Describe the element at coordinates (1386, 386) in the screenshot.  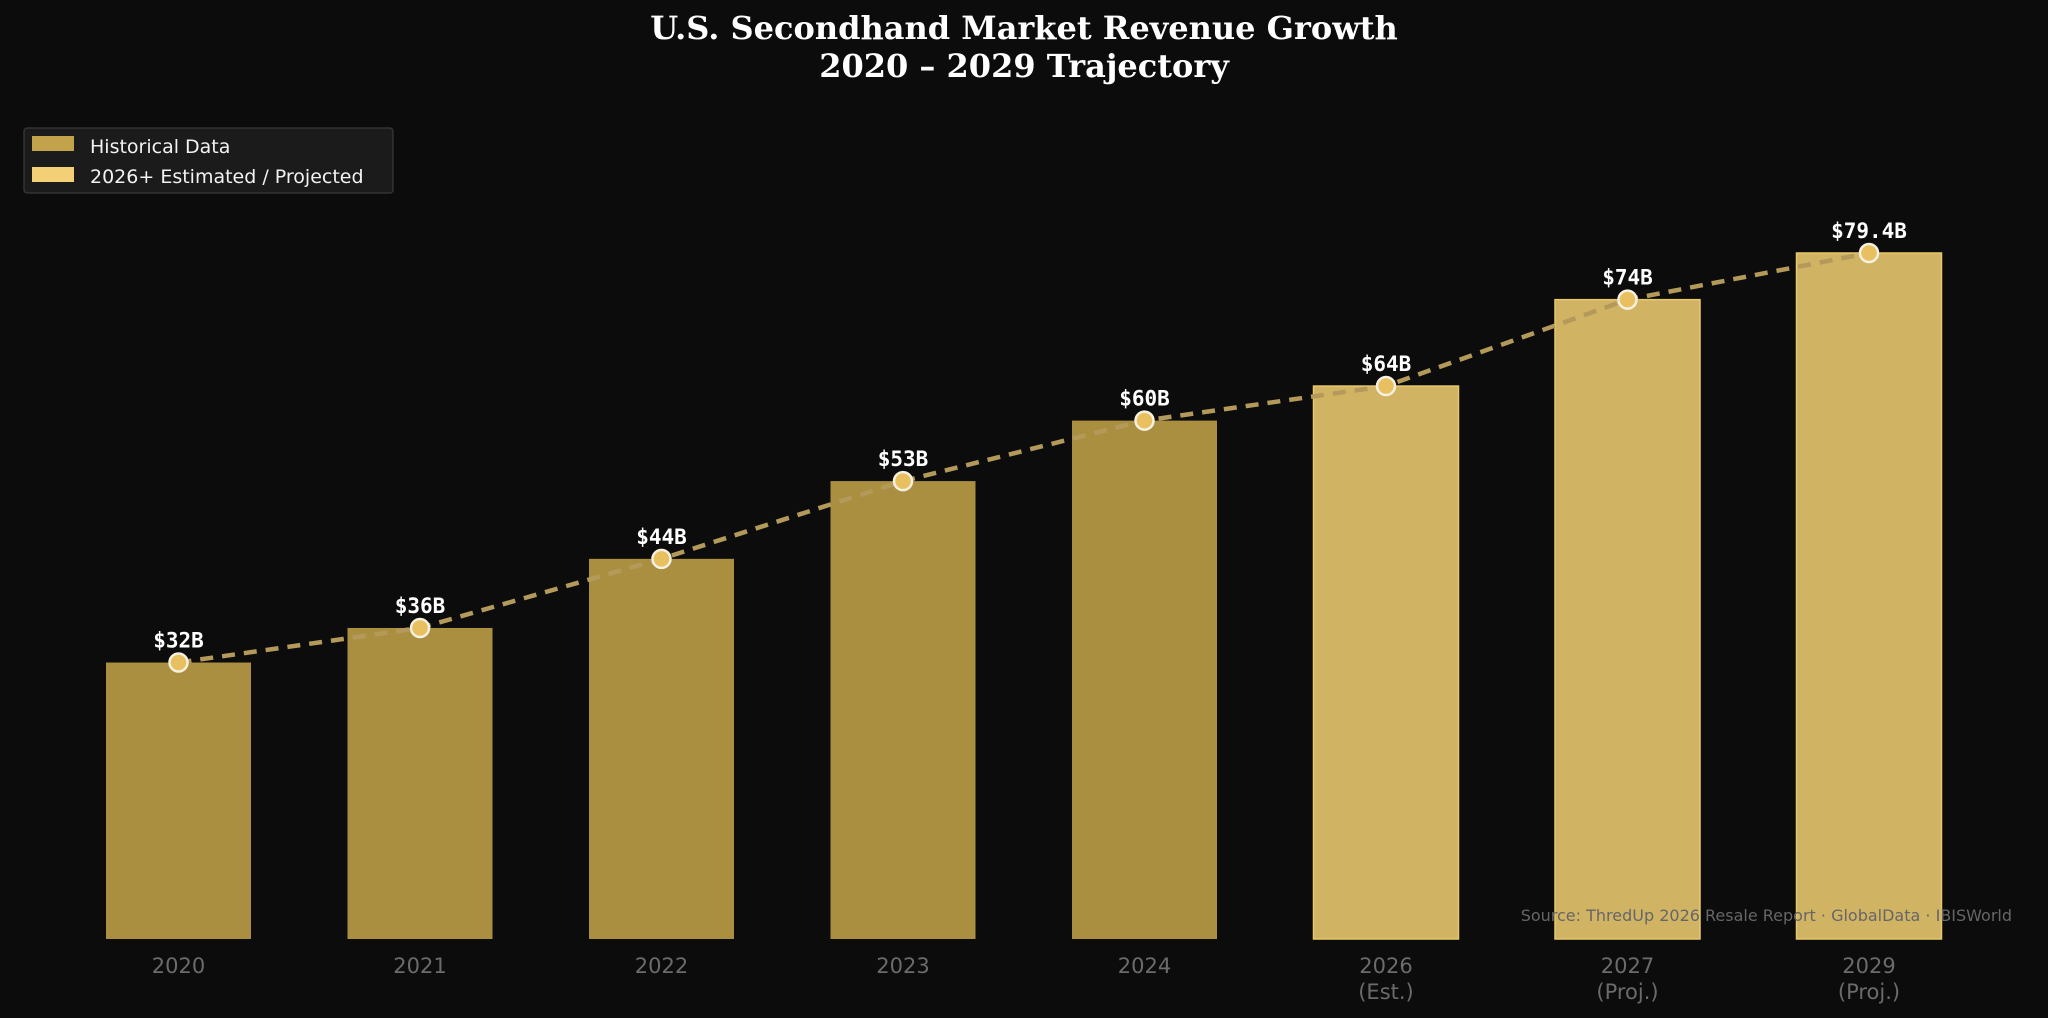
I see `trend-marker-2026` at that location.